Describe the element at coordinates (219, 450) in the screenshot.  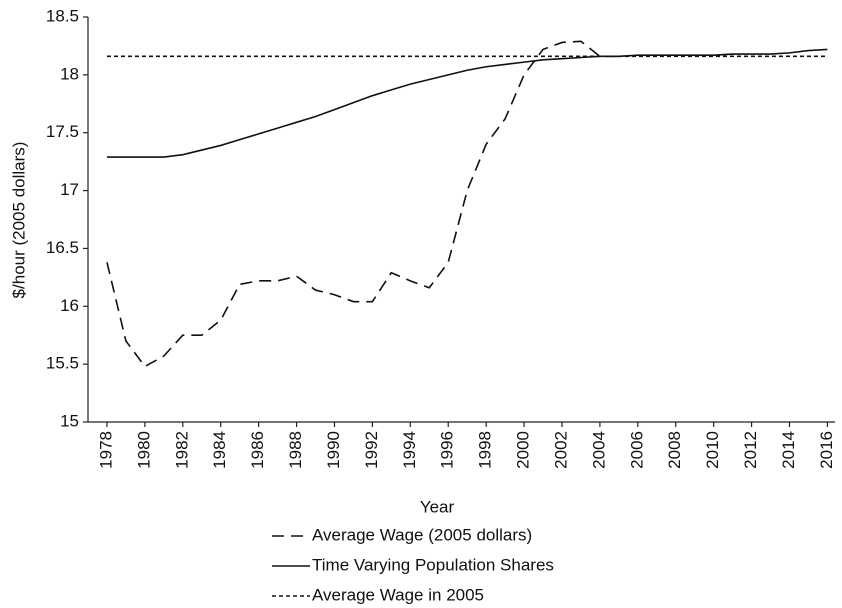
I see `x-tick-label: 1984` at that location.